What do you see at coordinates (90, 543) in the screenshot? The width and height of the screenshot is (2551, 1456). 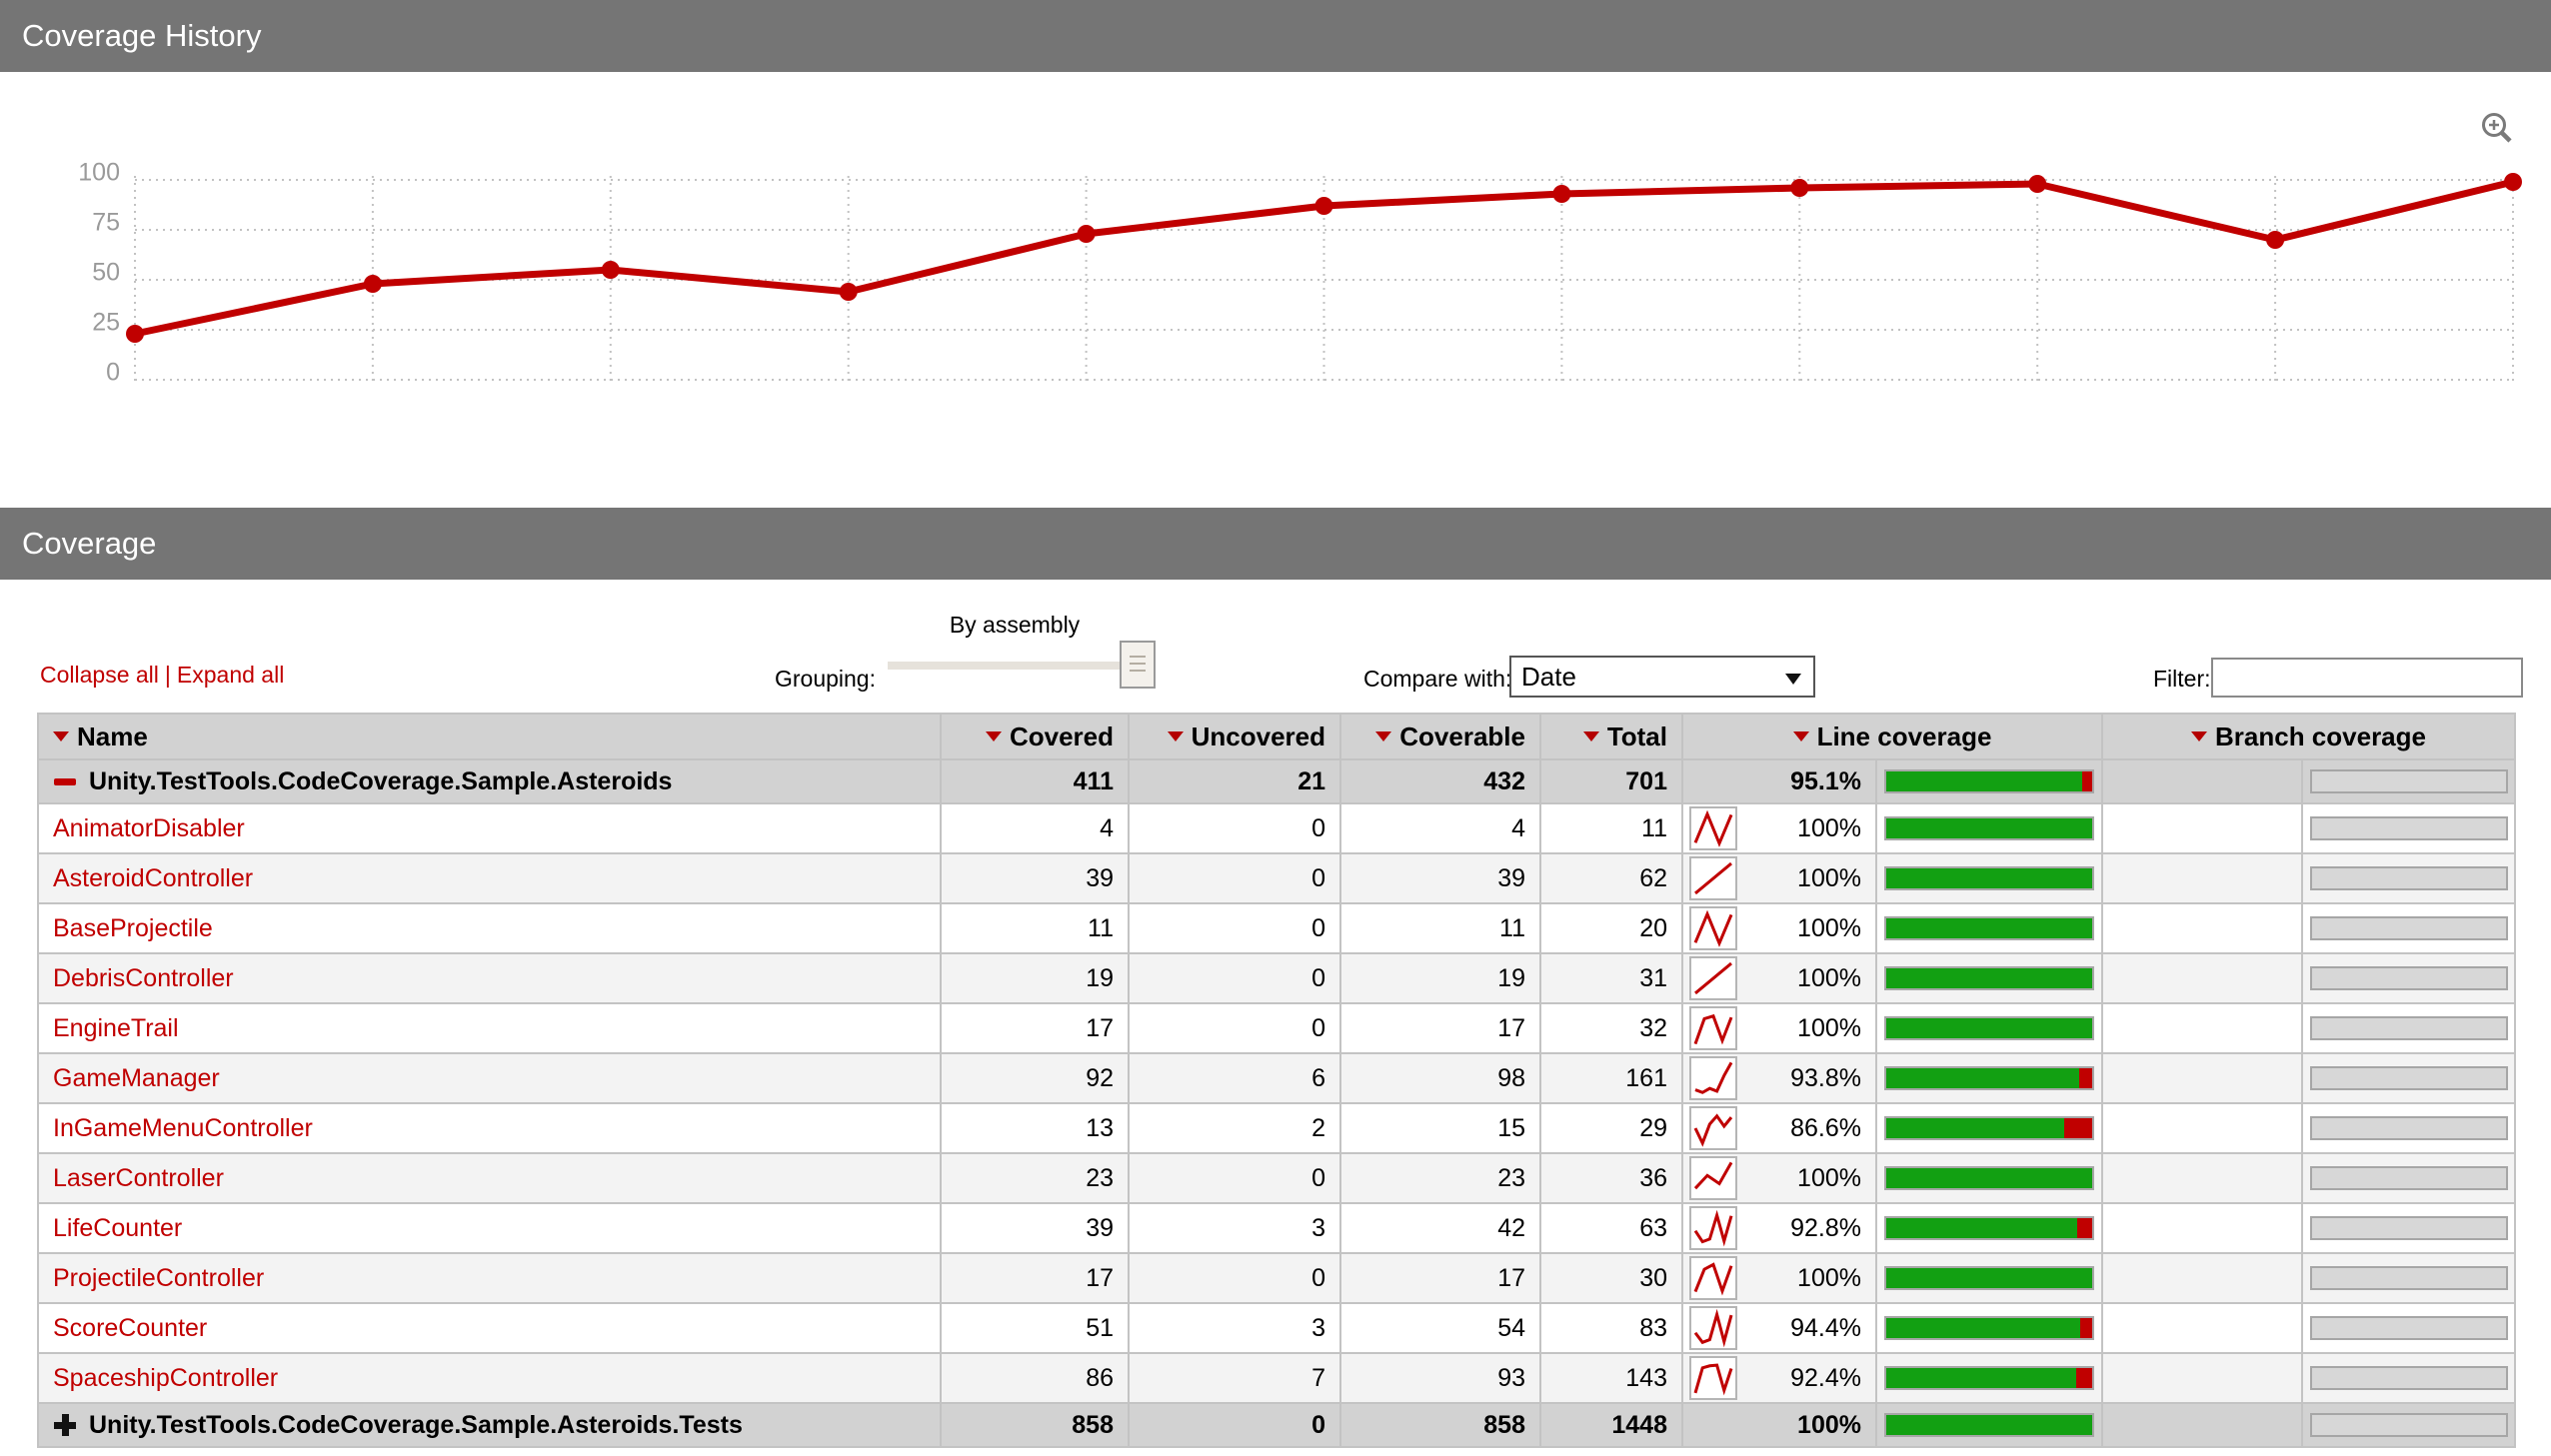 I see `coverage-title: Coverage` at bounding box center [90, 543].